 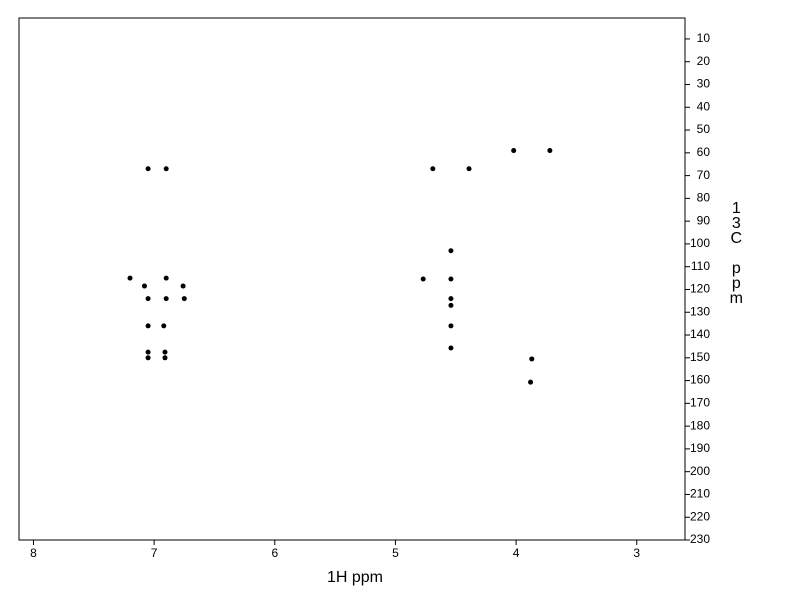 I want to click on x-tick-label: 5, so click(x=395, y=553).